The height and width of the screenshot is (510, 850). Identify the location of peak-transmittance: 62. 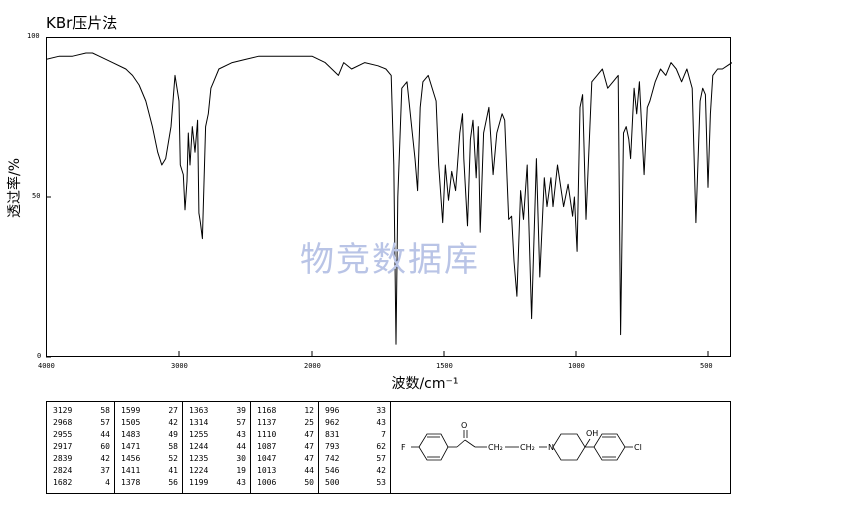
(381, 446).